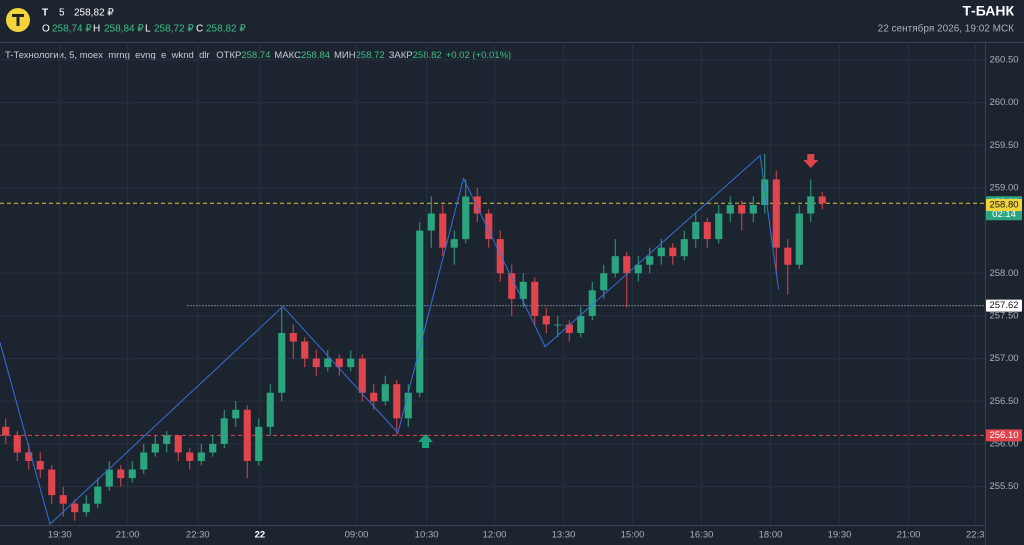 This screenshot has width=1024, height=545. Describe the element at coordinates (255, 55) in the screenshot. I see `legend-value: 258.74` at that location.